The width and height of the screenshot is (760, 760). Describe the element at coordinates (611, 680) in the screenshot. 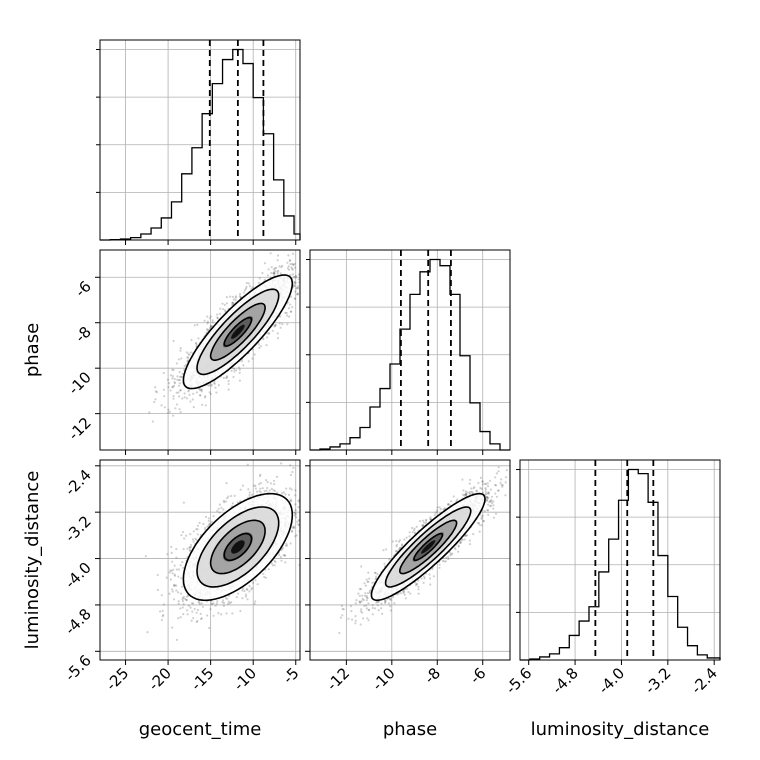

I see `x-tick-label: -4.0` at that location.